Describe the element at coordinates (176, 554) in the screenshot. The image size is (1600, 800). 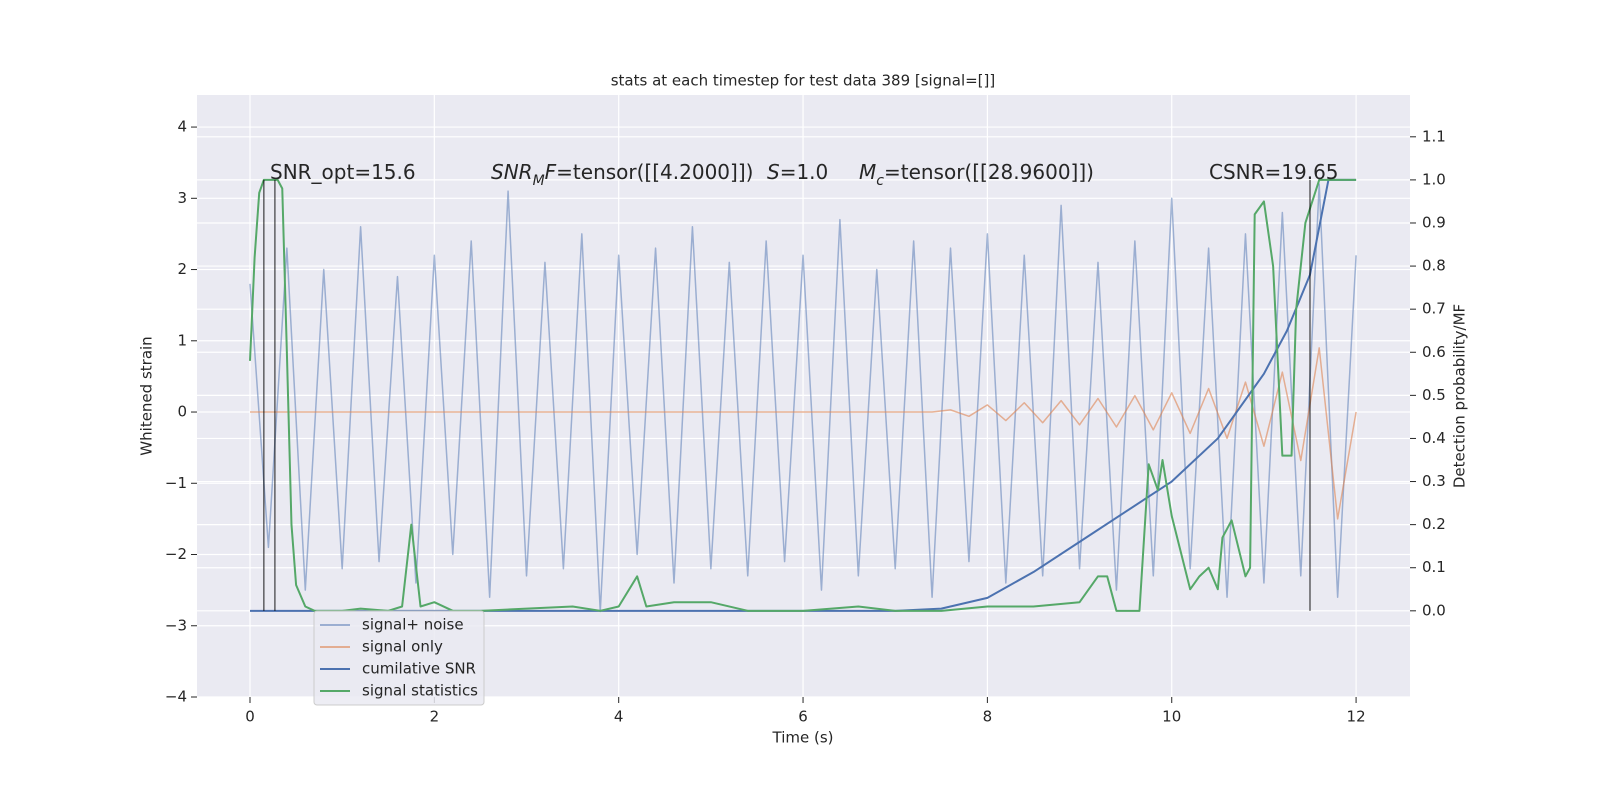
I see `y-tick-label: −2` at that location.